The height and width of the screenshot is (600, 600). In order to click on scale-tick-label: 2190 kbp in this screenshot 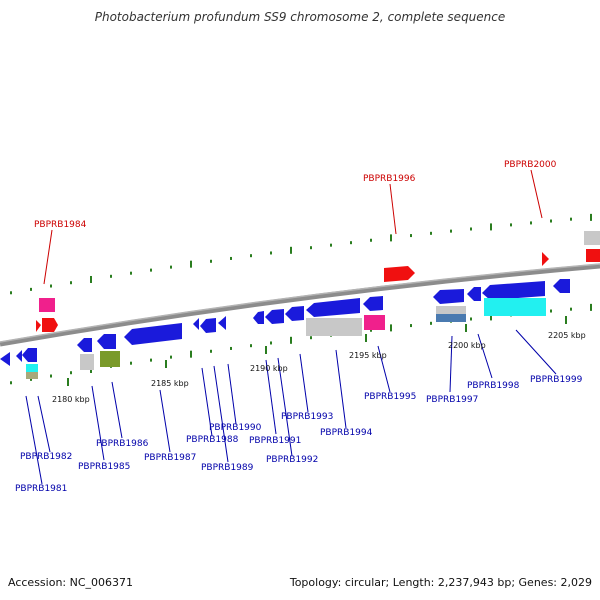, I will do `click(269, 368)`.